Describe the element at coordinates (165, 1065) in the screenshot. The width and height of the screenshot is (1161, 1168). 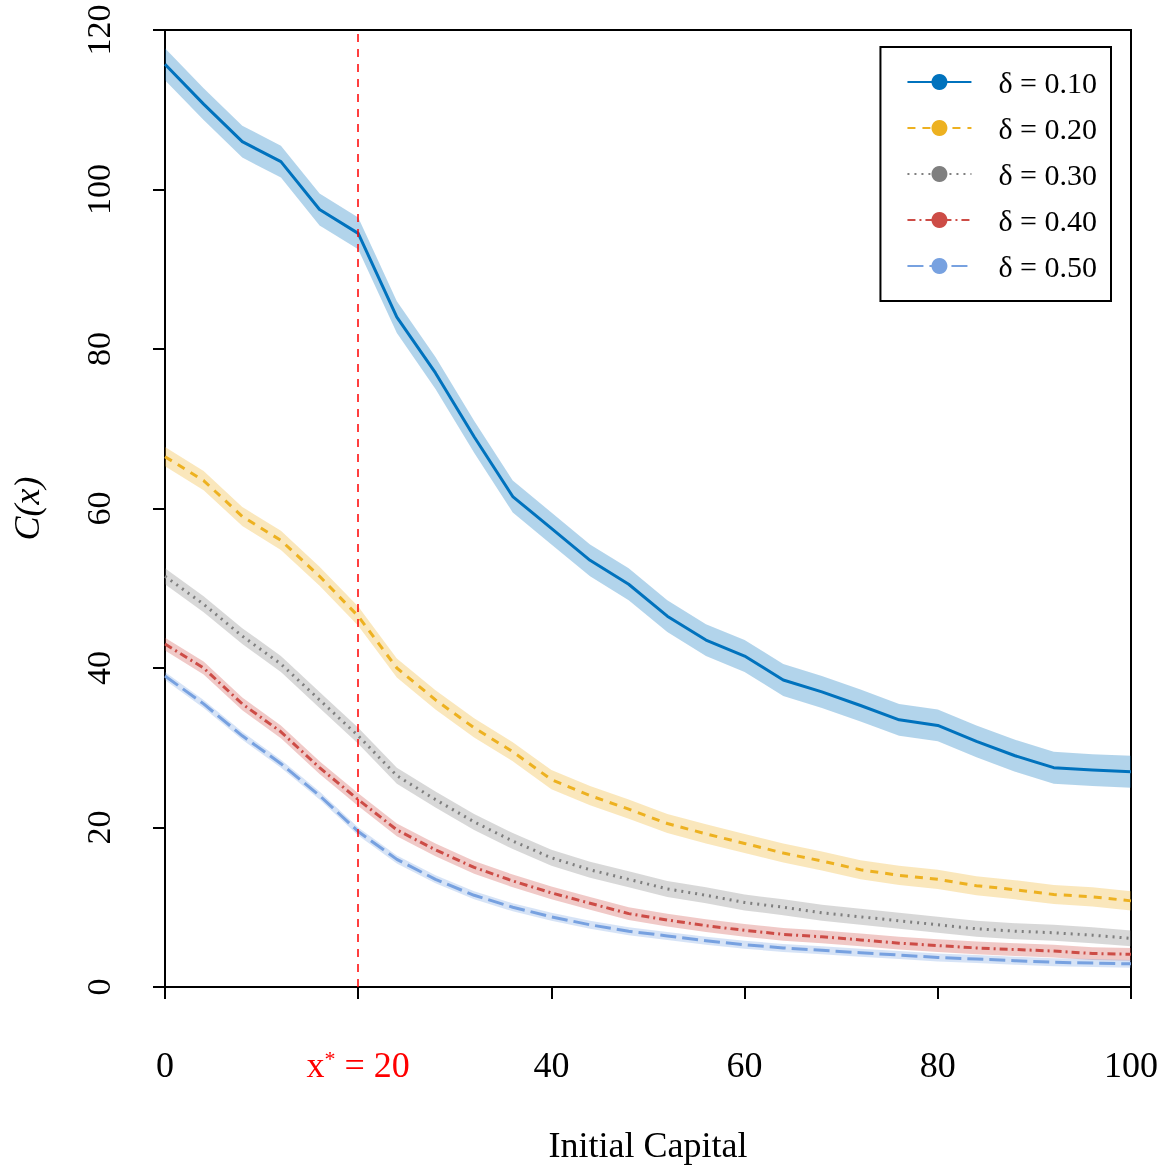
I see `x-tick-label: 0` at that location.